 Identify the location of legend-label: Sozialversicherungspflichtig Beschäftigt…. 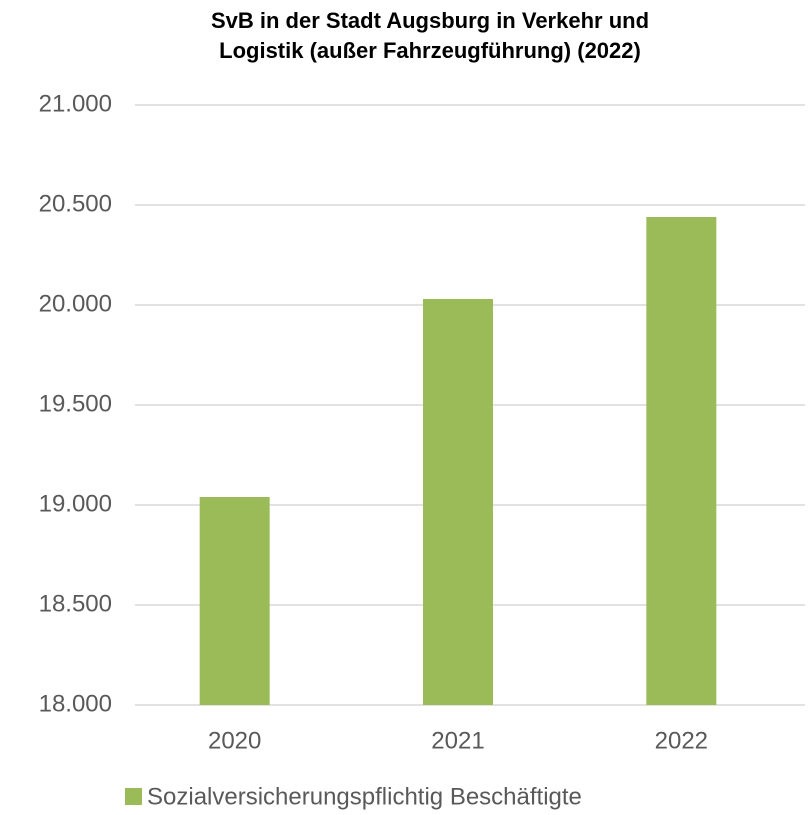
(364, 796).